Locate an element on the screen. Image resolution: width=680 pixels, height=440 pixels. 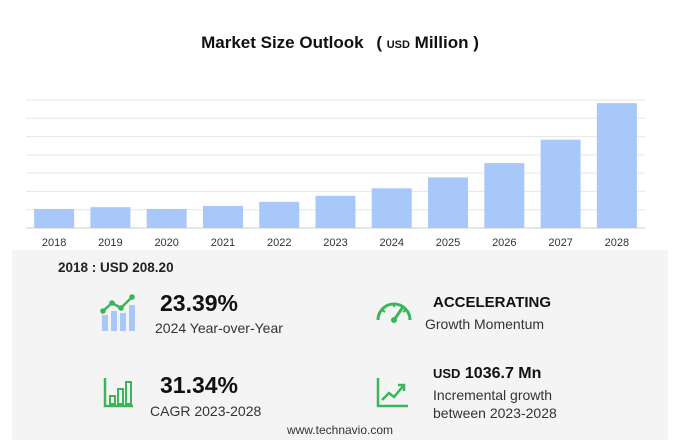
incremental-label-2: between 2023-2028 is located at coordinates (495, 413).